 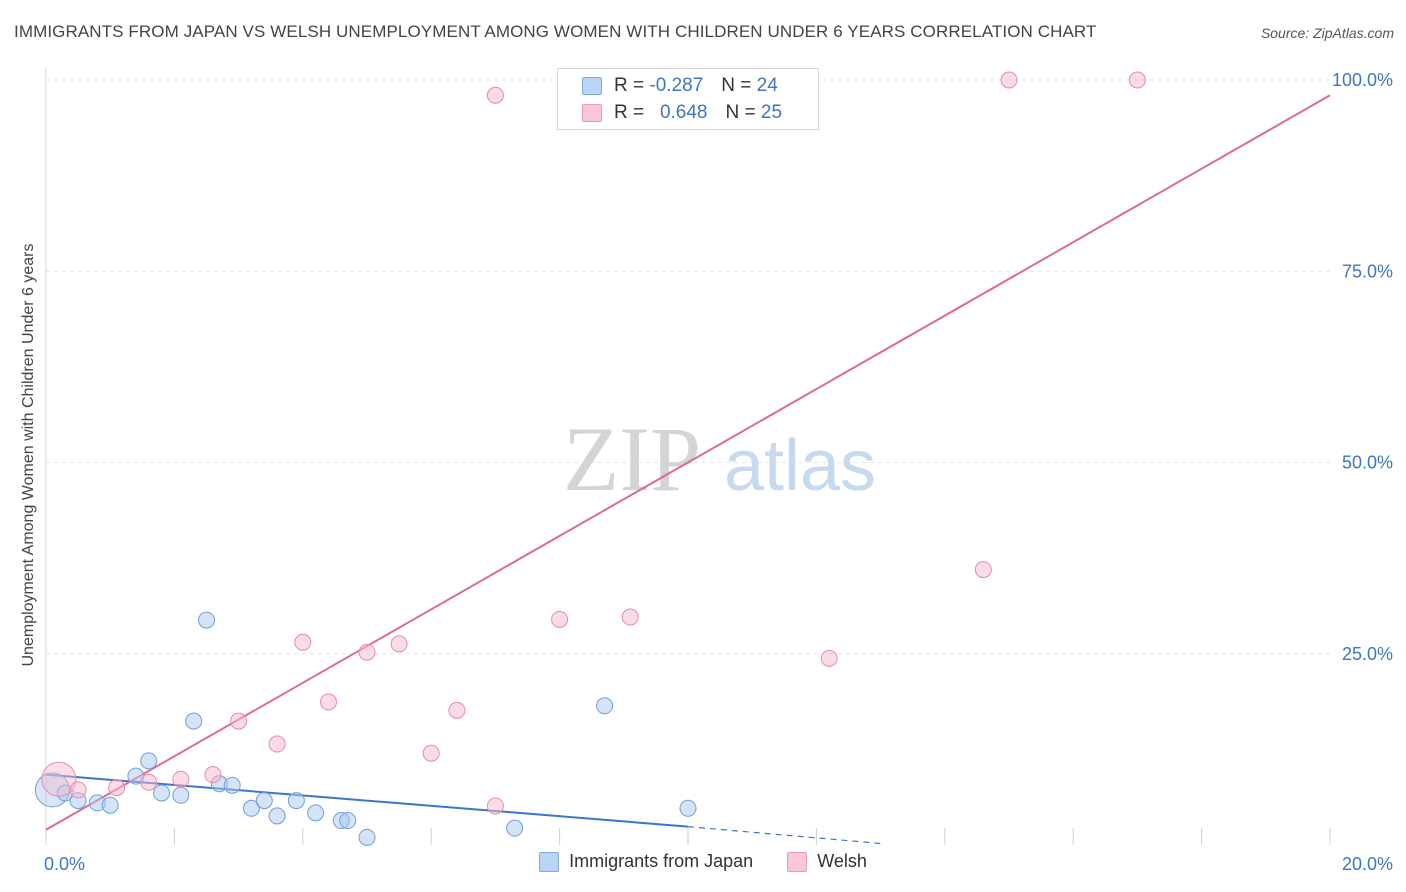 I want to click on source-credit: Source: ZipAtlas.com, so click(x=1327, y=33).